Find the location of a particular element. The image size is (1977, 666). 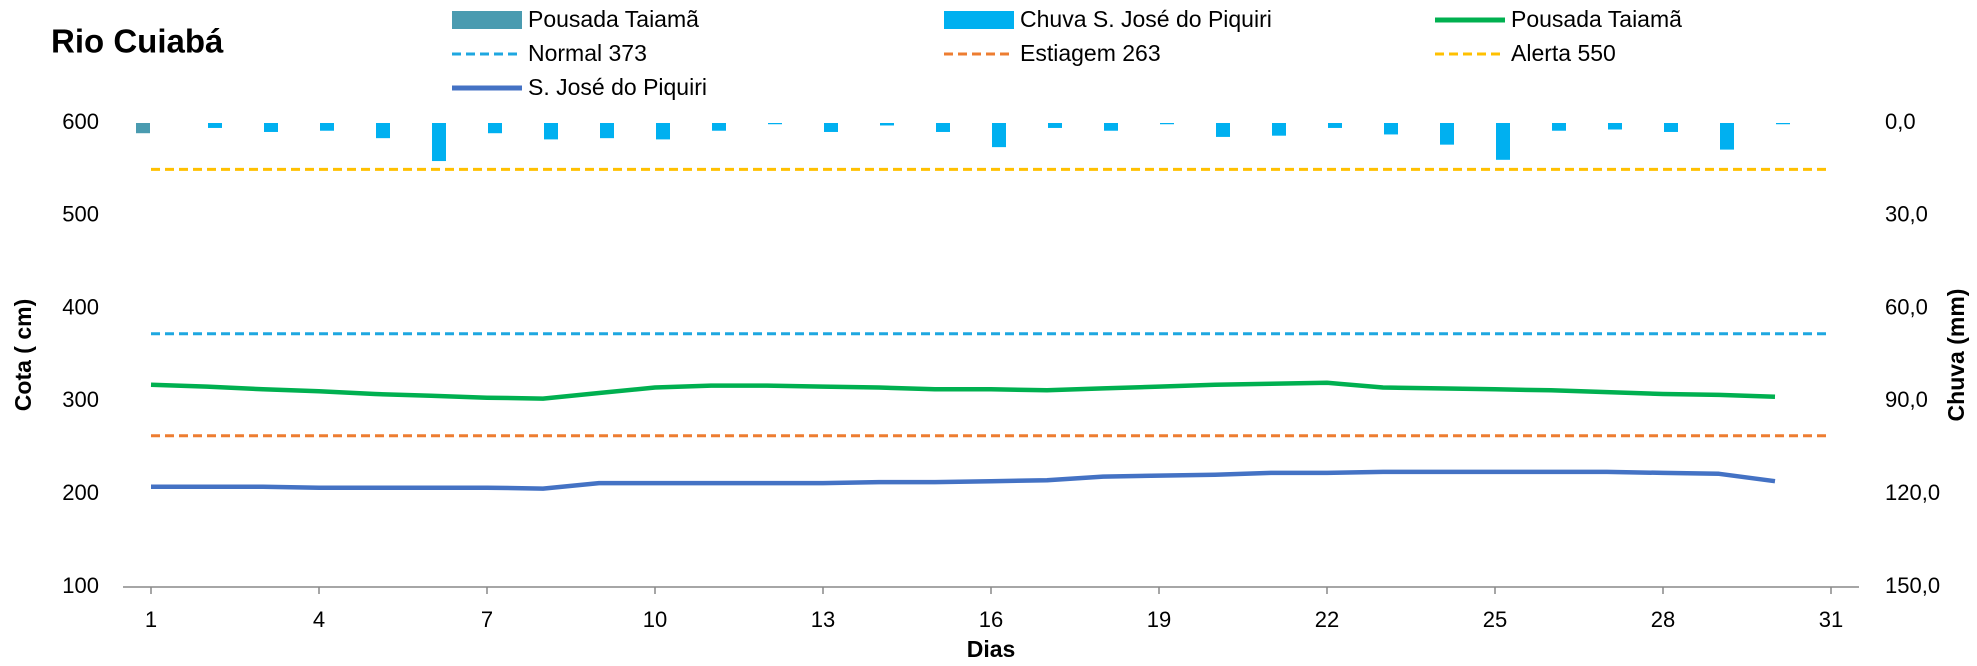

x-tick-label: 25 is located at coordinates (1495, 619).